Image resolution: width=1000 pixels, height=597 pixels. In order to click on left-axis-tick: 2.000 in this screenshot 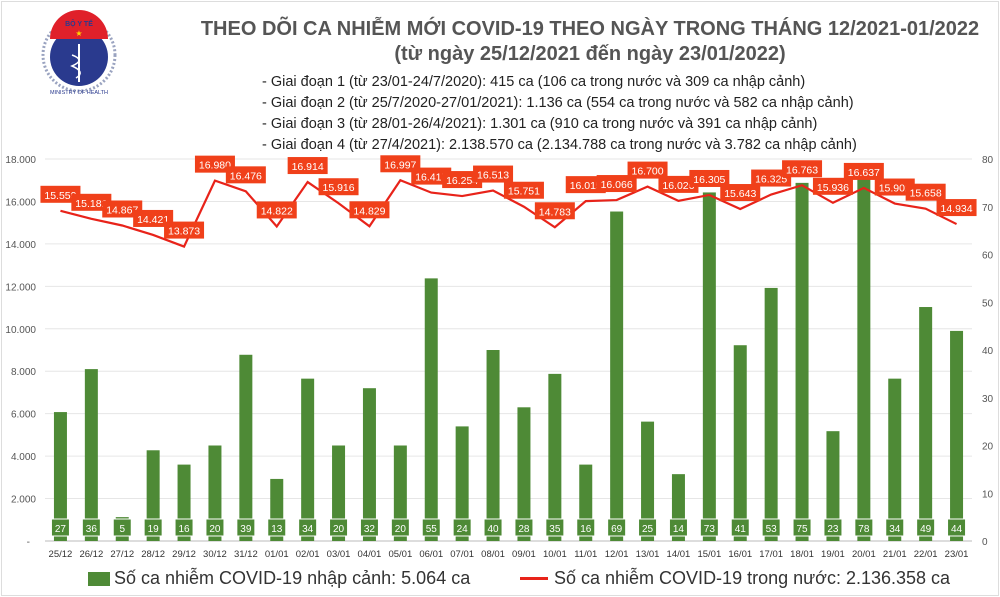, I will do `click(23, 500)`.